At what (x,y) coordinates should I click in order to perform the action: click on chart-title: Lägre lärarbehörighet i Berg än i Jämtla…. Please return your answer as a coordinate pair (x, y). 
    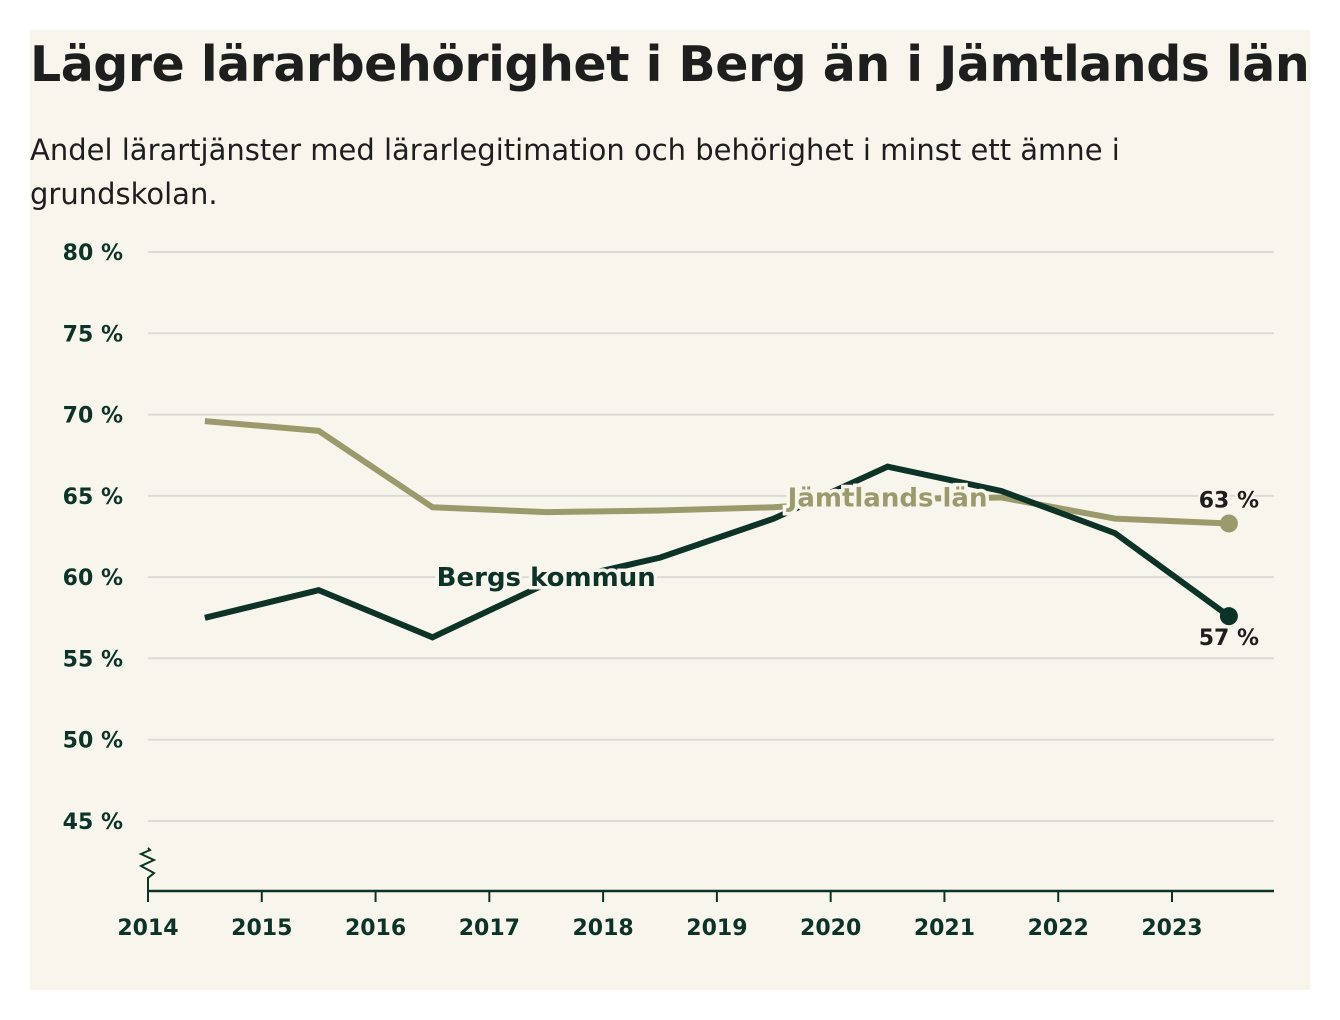
    Looking at the image, I should click on (670, 64).